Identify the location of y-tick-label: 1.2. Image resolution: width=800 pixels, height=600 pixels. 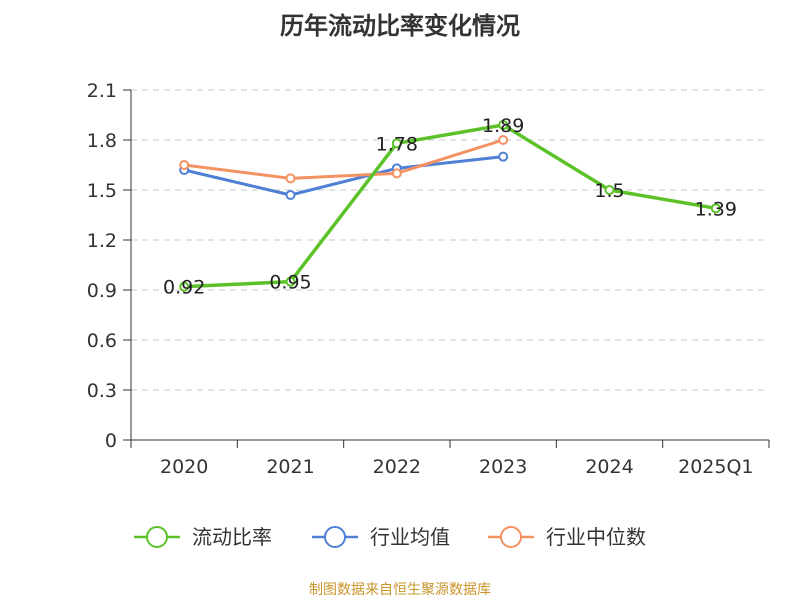
(102, 241).